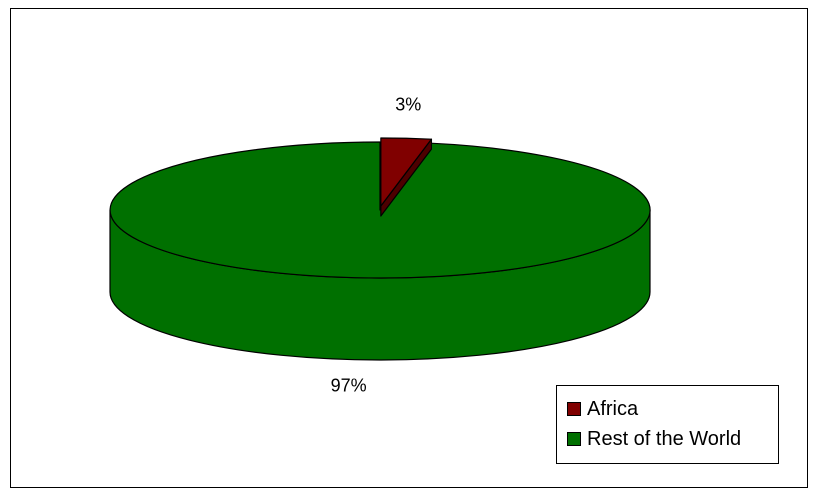  Describe the element at coordinates (574, 409) in the screenshot. I see `legend-swatch-africa` at that location.